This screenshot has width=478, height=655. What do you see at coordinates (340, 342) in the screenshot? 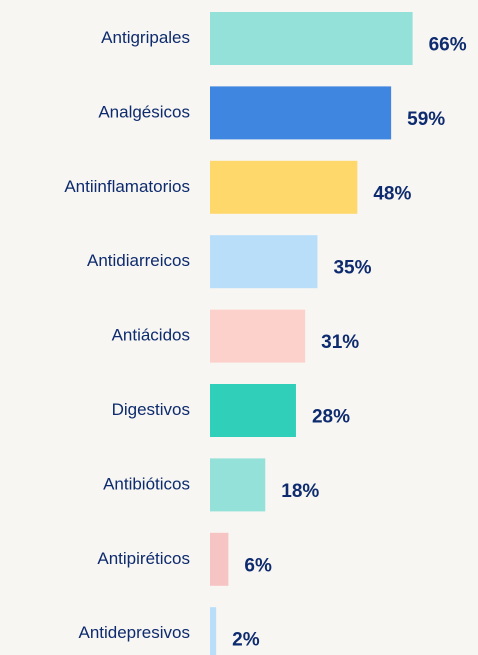
I see `value-label: 31%` at bounding box center [340, 342].